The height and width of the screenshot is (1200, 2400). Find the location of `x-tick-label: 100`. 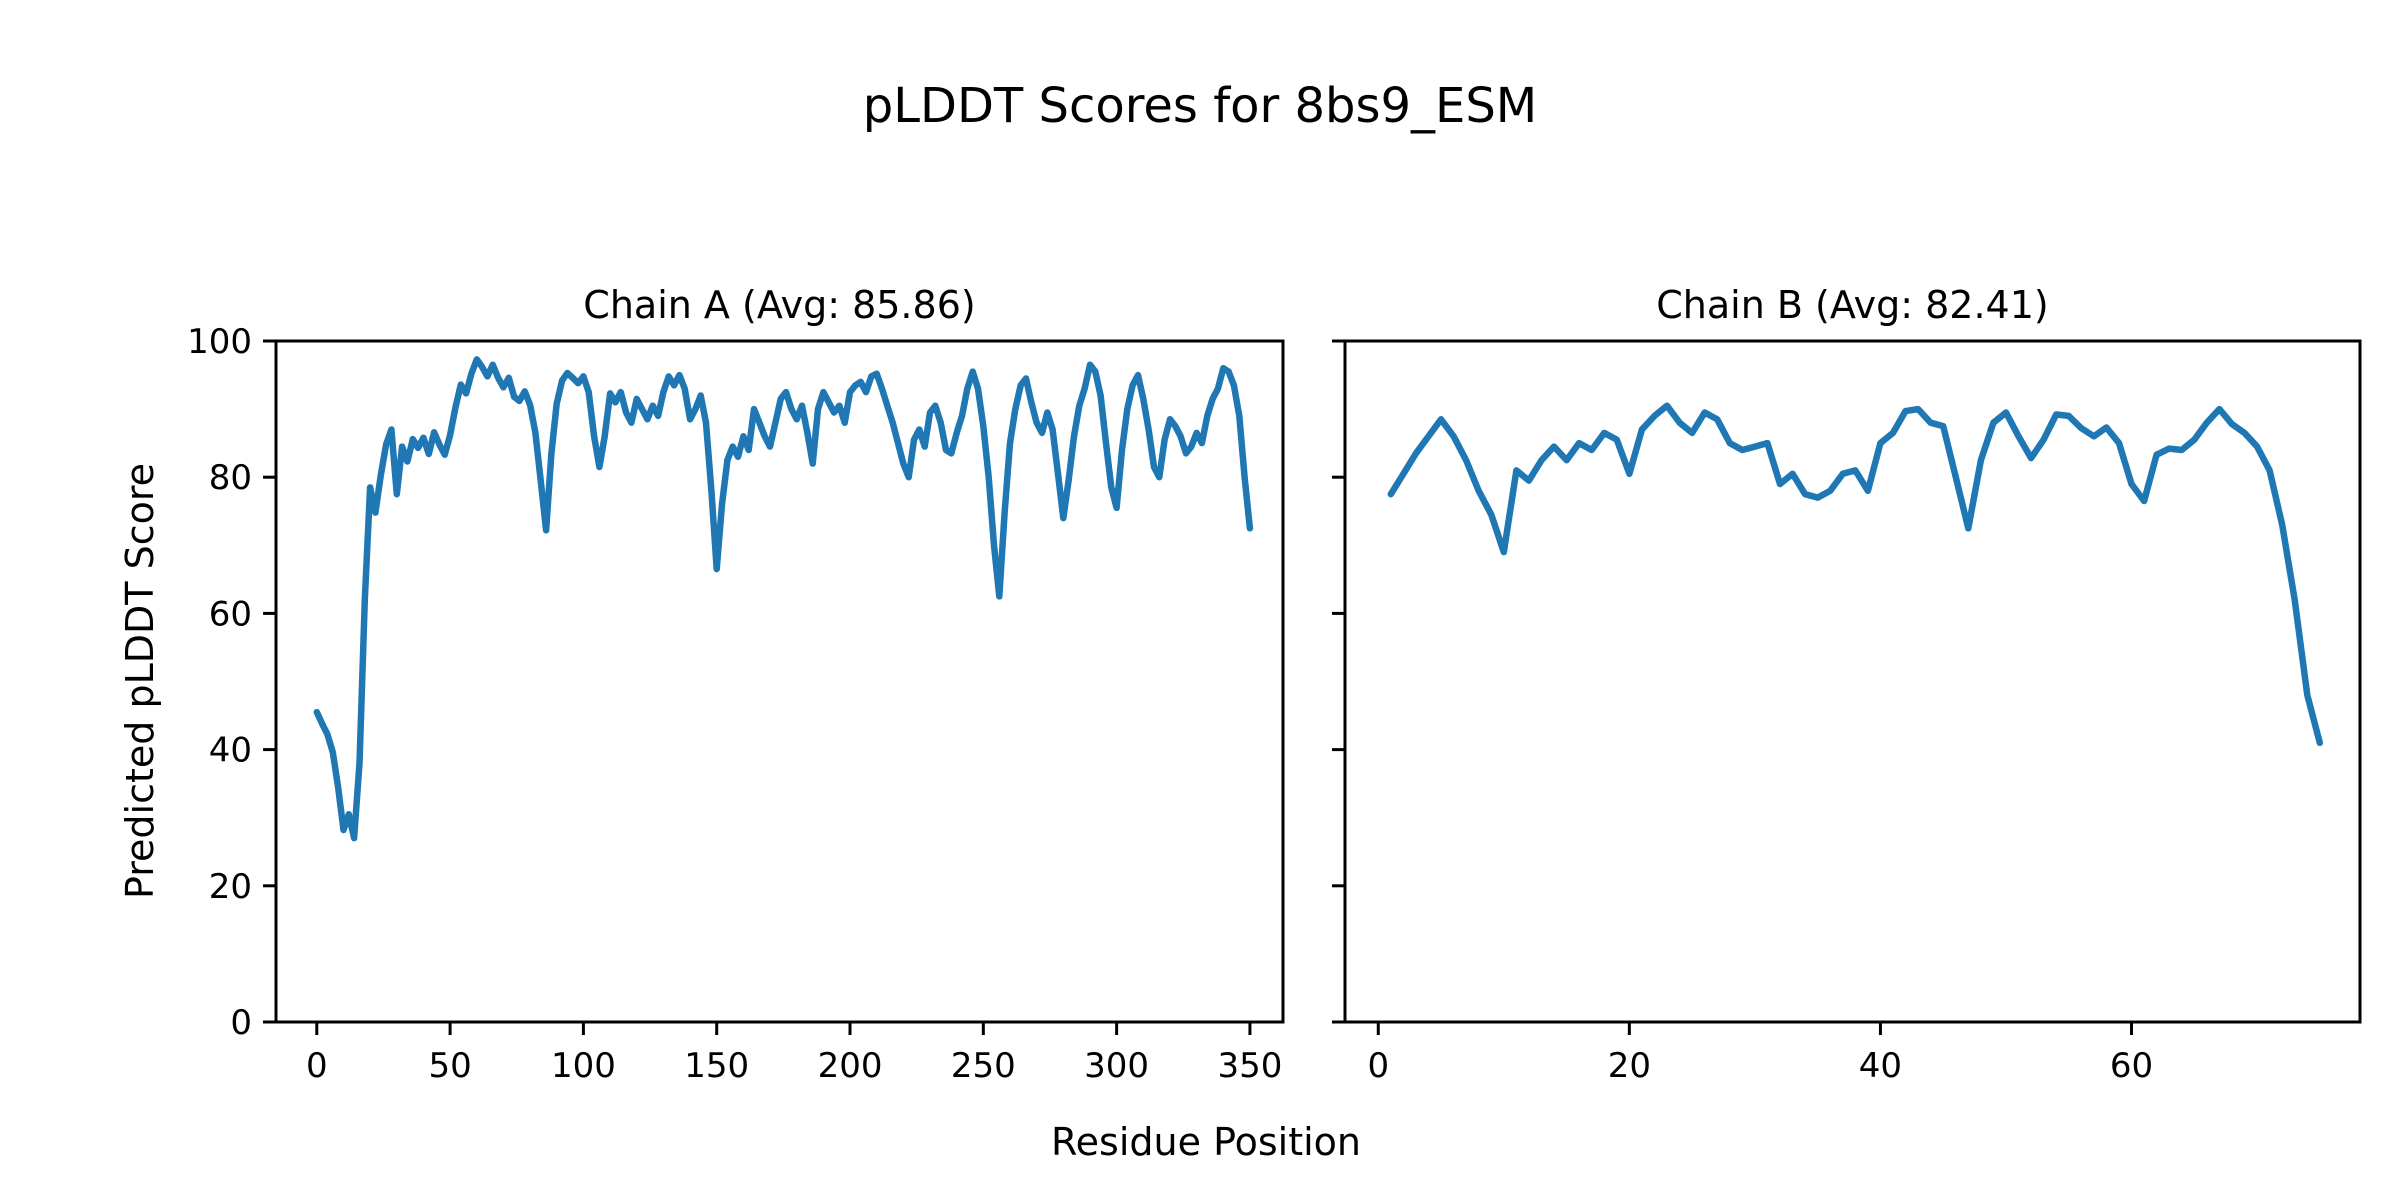

x-tick-label: 100 is located at coordinates (583, 1066).